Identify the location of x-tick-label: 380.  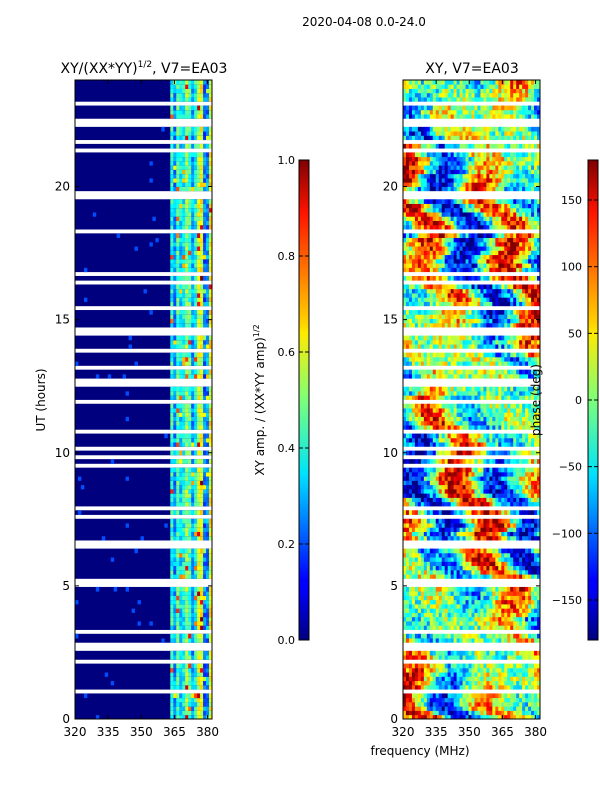
(207, 732).